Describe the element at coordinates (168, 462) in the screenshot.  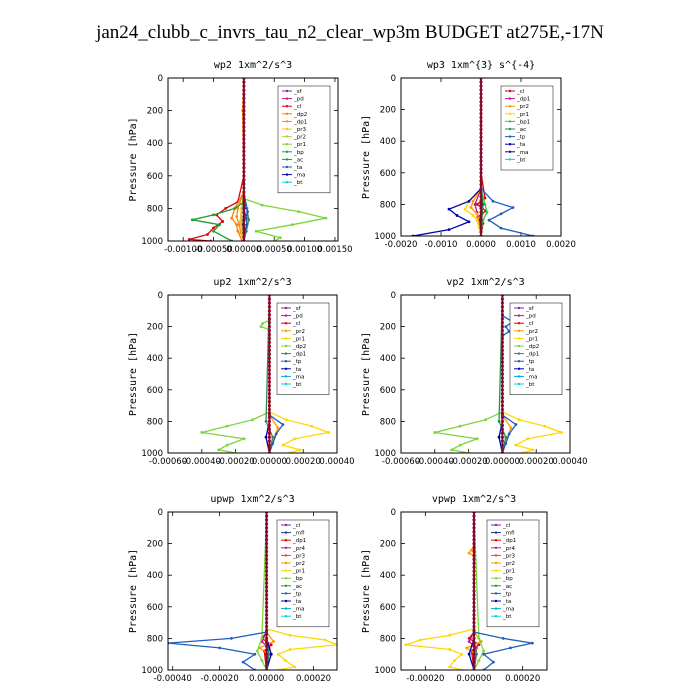
I see `x-tick-label: -0.00060` at that location.